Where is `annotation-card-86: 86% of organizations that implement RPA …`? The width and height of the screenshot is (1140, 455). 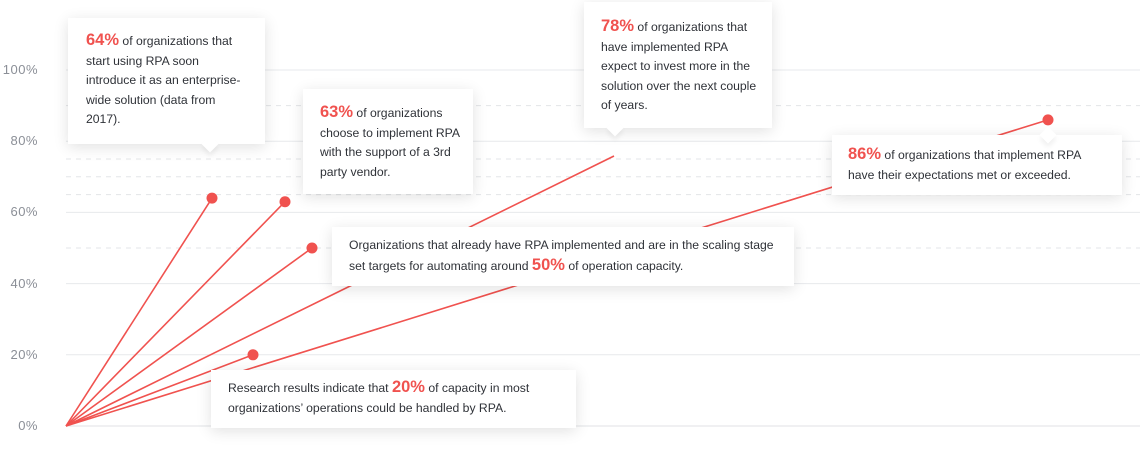
annotation-card-86: 86% of organizations that implement RPA … is located at coordinates (977, 160).